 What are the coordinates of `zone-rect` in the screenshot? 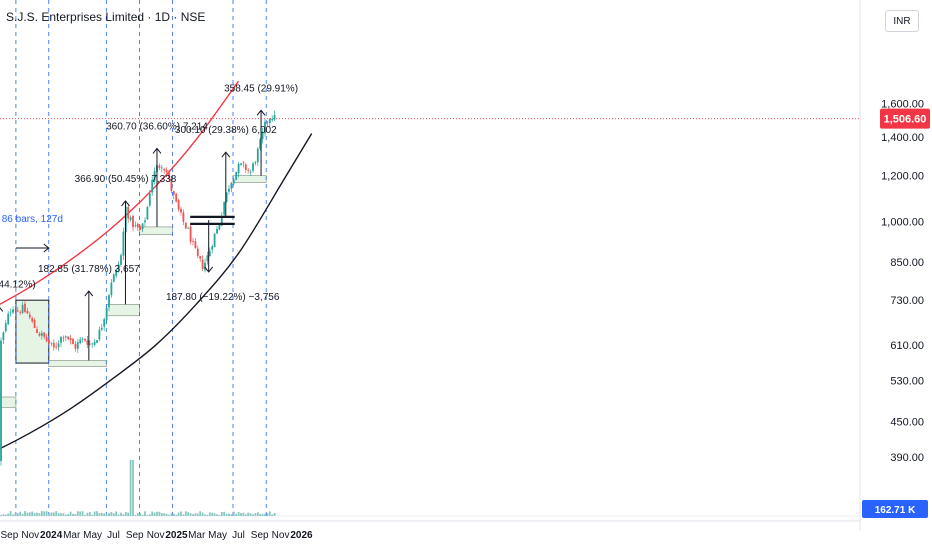 It's located at (156, 231).